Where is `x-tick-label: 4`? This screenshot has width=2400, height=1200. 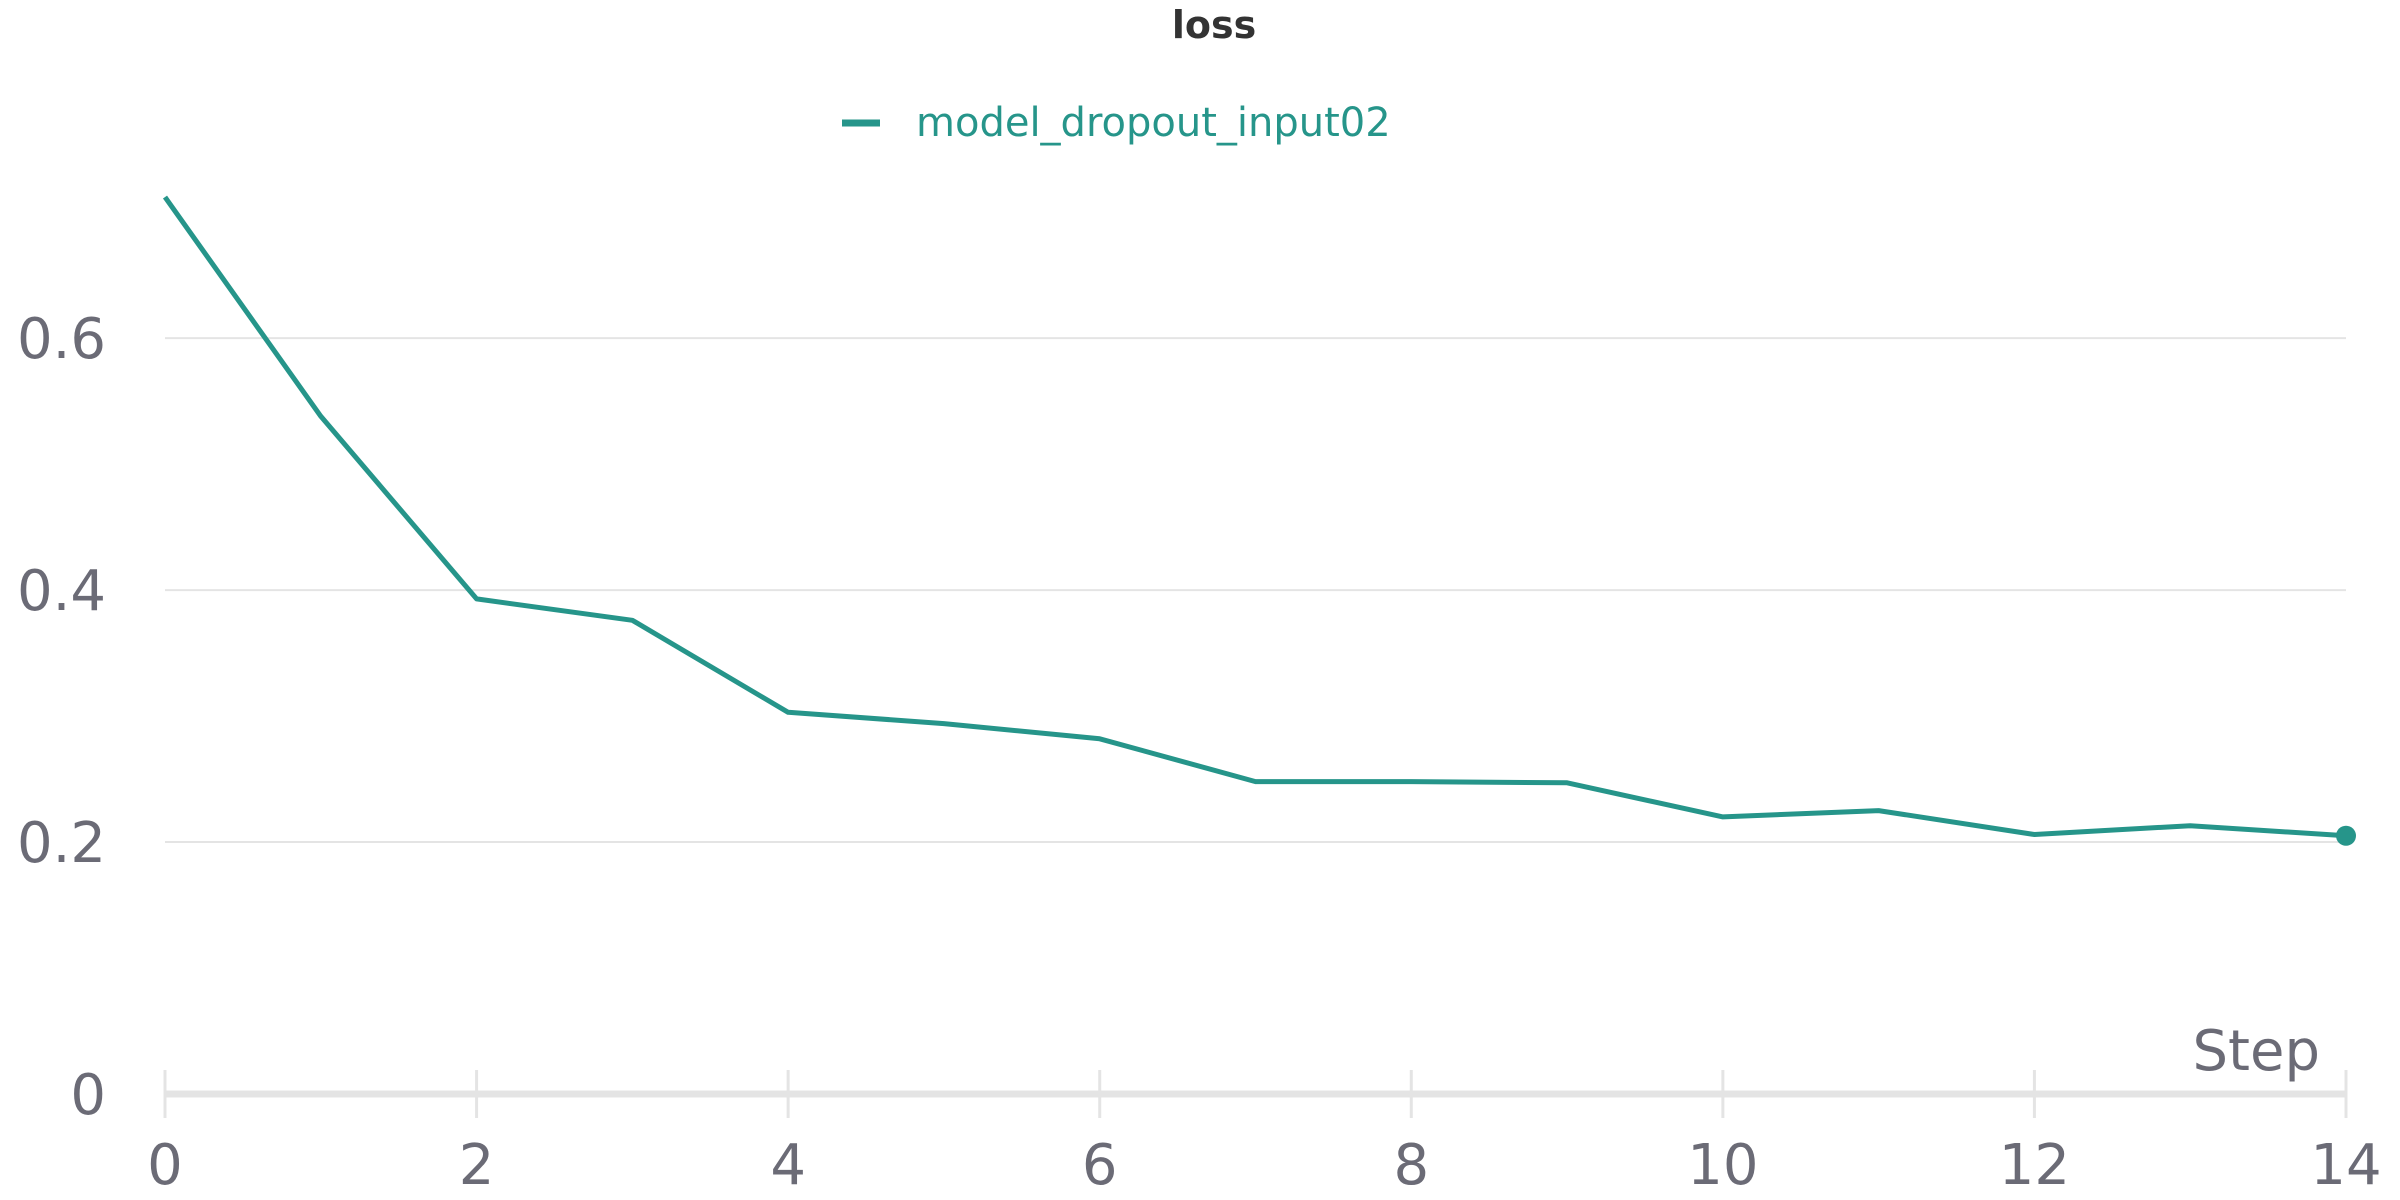 x-tick-label: 4 is located at coordinates (788, 1165).